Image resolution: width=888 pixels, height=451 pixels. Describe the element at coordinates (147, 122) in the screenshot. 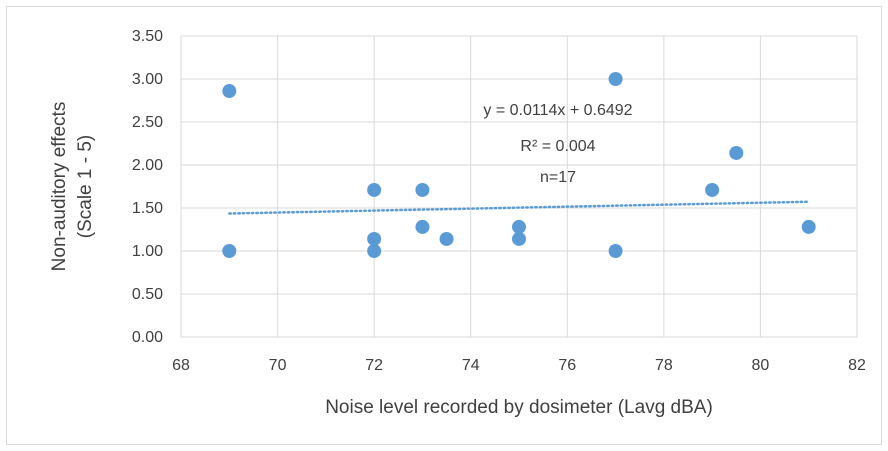

I see `y-tick-label: 2.50` at that location.